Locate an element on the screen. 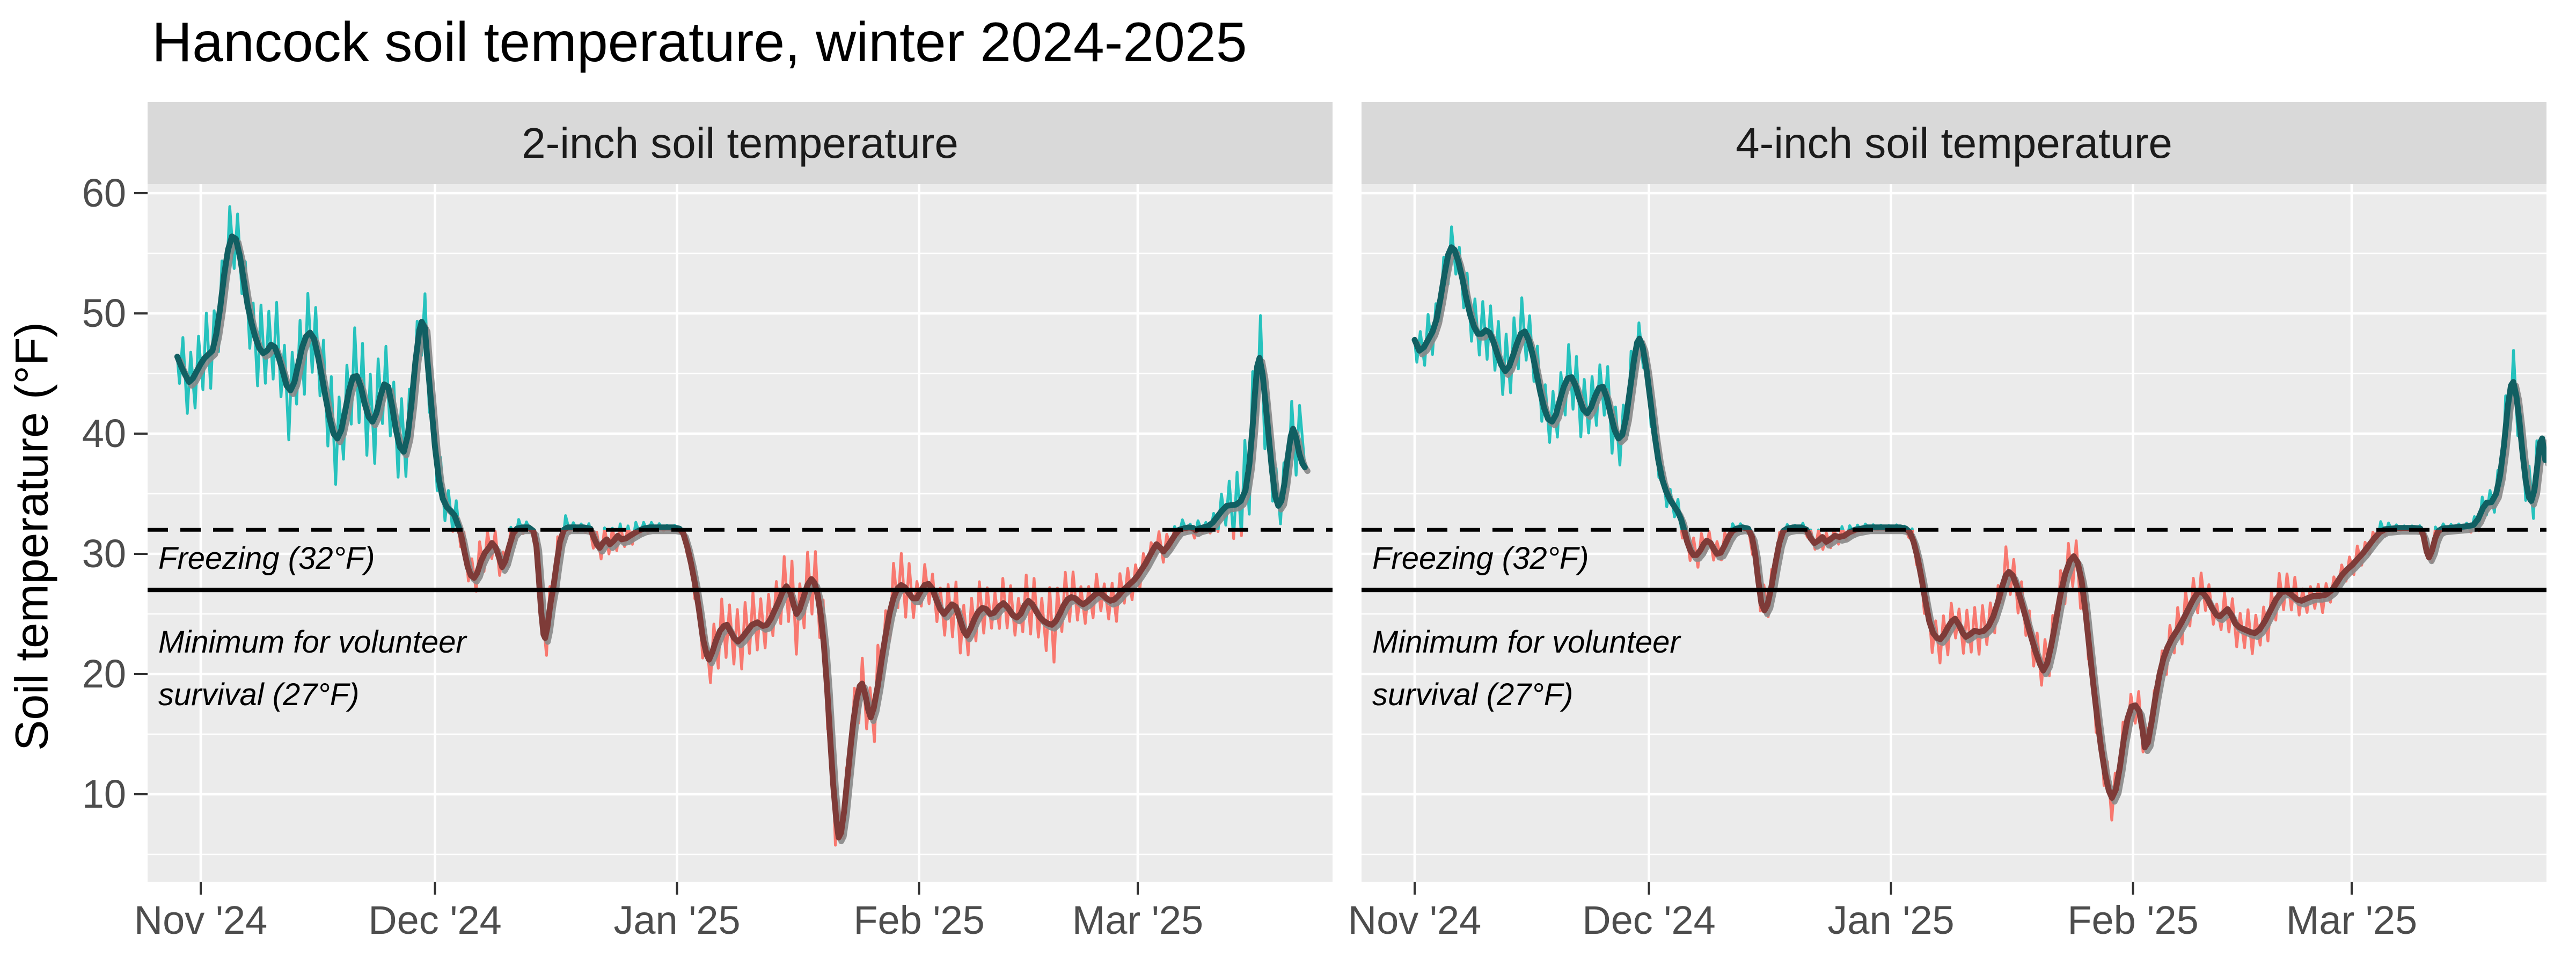  facet-strip-4inch-label: 4-inch soil temperature is located at coordinates (1954, 143).